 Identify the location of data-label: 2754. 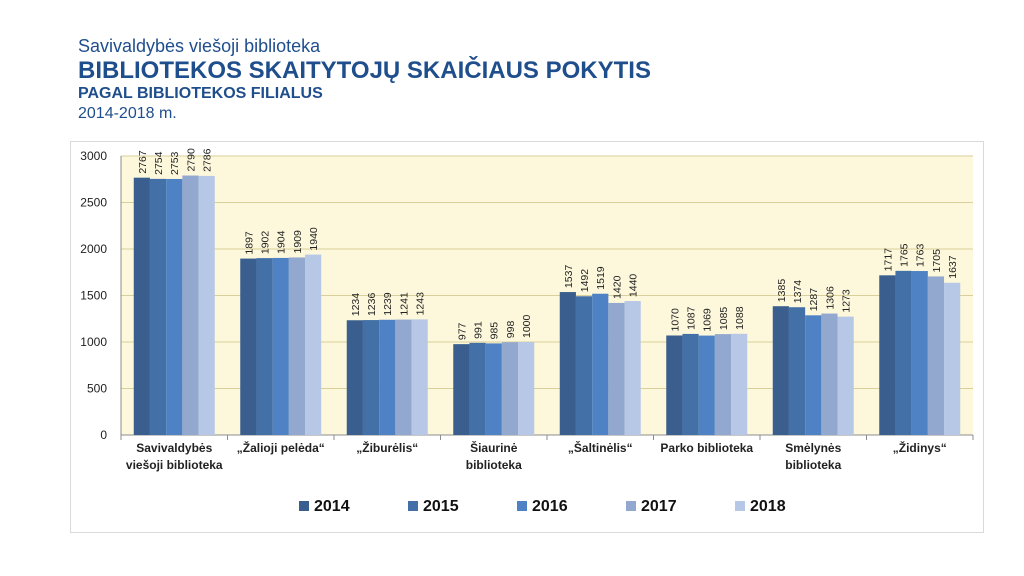
(159, 163).